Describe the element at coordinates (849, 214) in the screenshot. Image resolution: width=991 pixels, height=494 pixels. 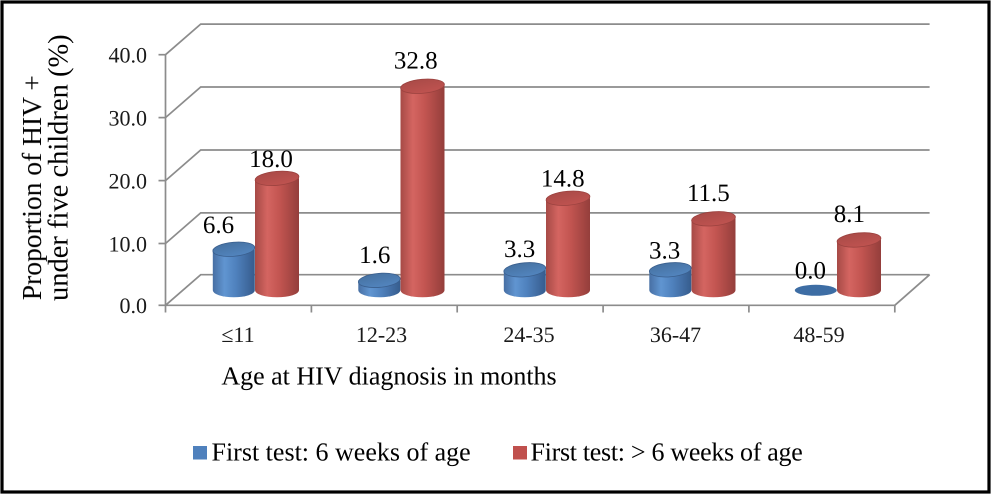
I see `svg-text: 8.1` at that location.